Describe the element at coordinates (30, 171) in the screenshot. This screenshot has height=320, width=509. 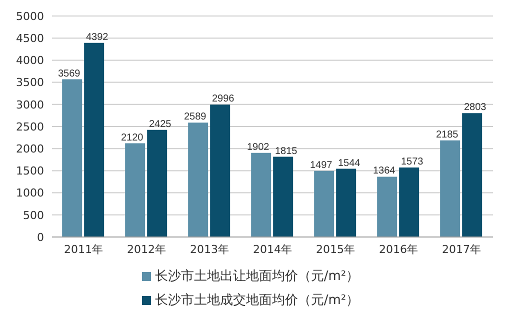
I see `y-tick-label: 1500` at that location.